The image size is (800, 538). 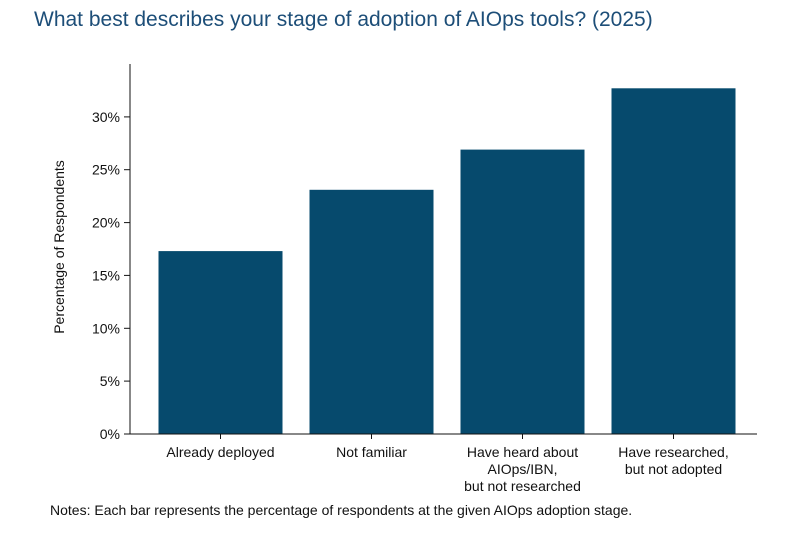 I want to click on y-tick-label-30: 30%, so click(x=106, y=117).